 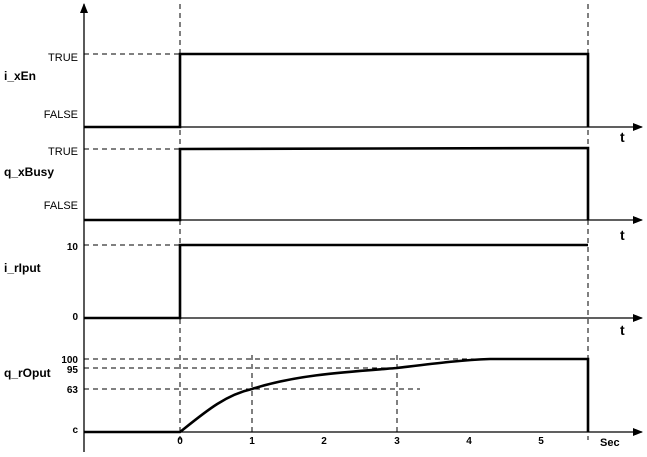 I want to click on signal-name-q-roput: q_rOput, so click(x=27, y=373).